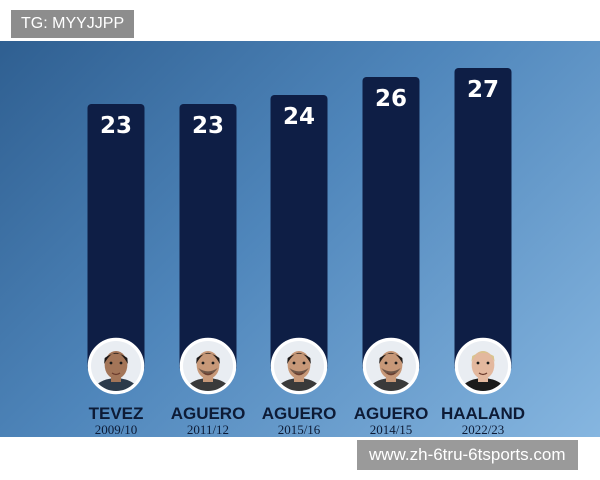 This screenshot has height=480, width=600. Describe the element at coordinates (391, 99) in the screenshot. I see `bar-value-label: 26` at that location.